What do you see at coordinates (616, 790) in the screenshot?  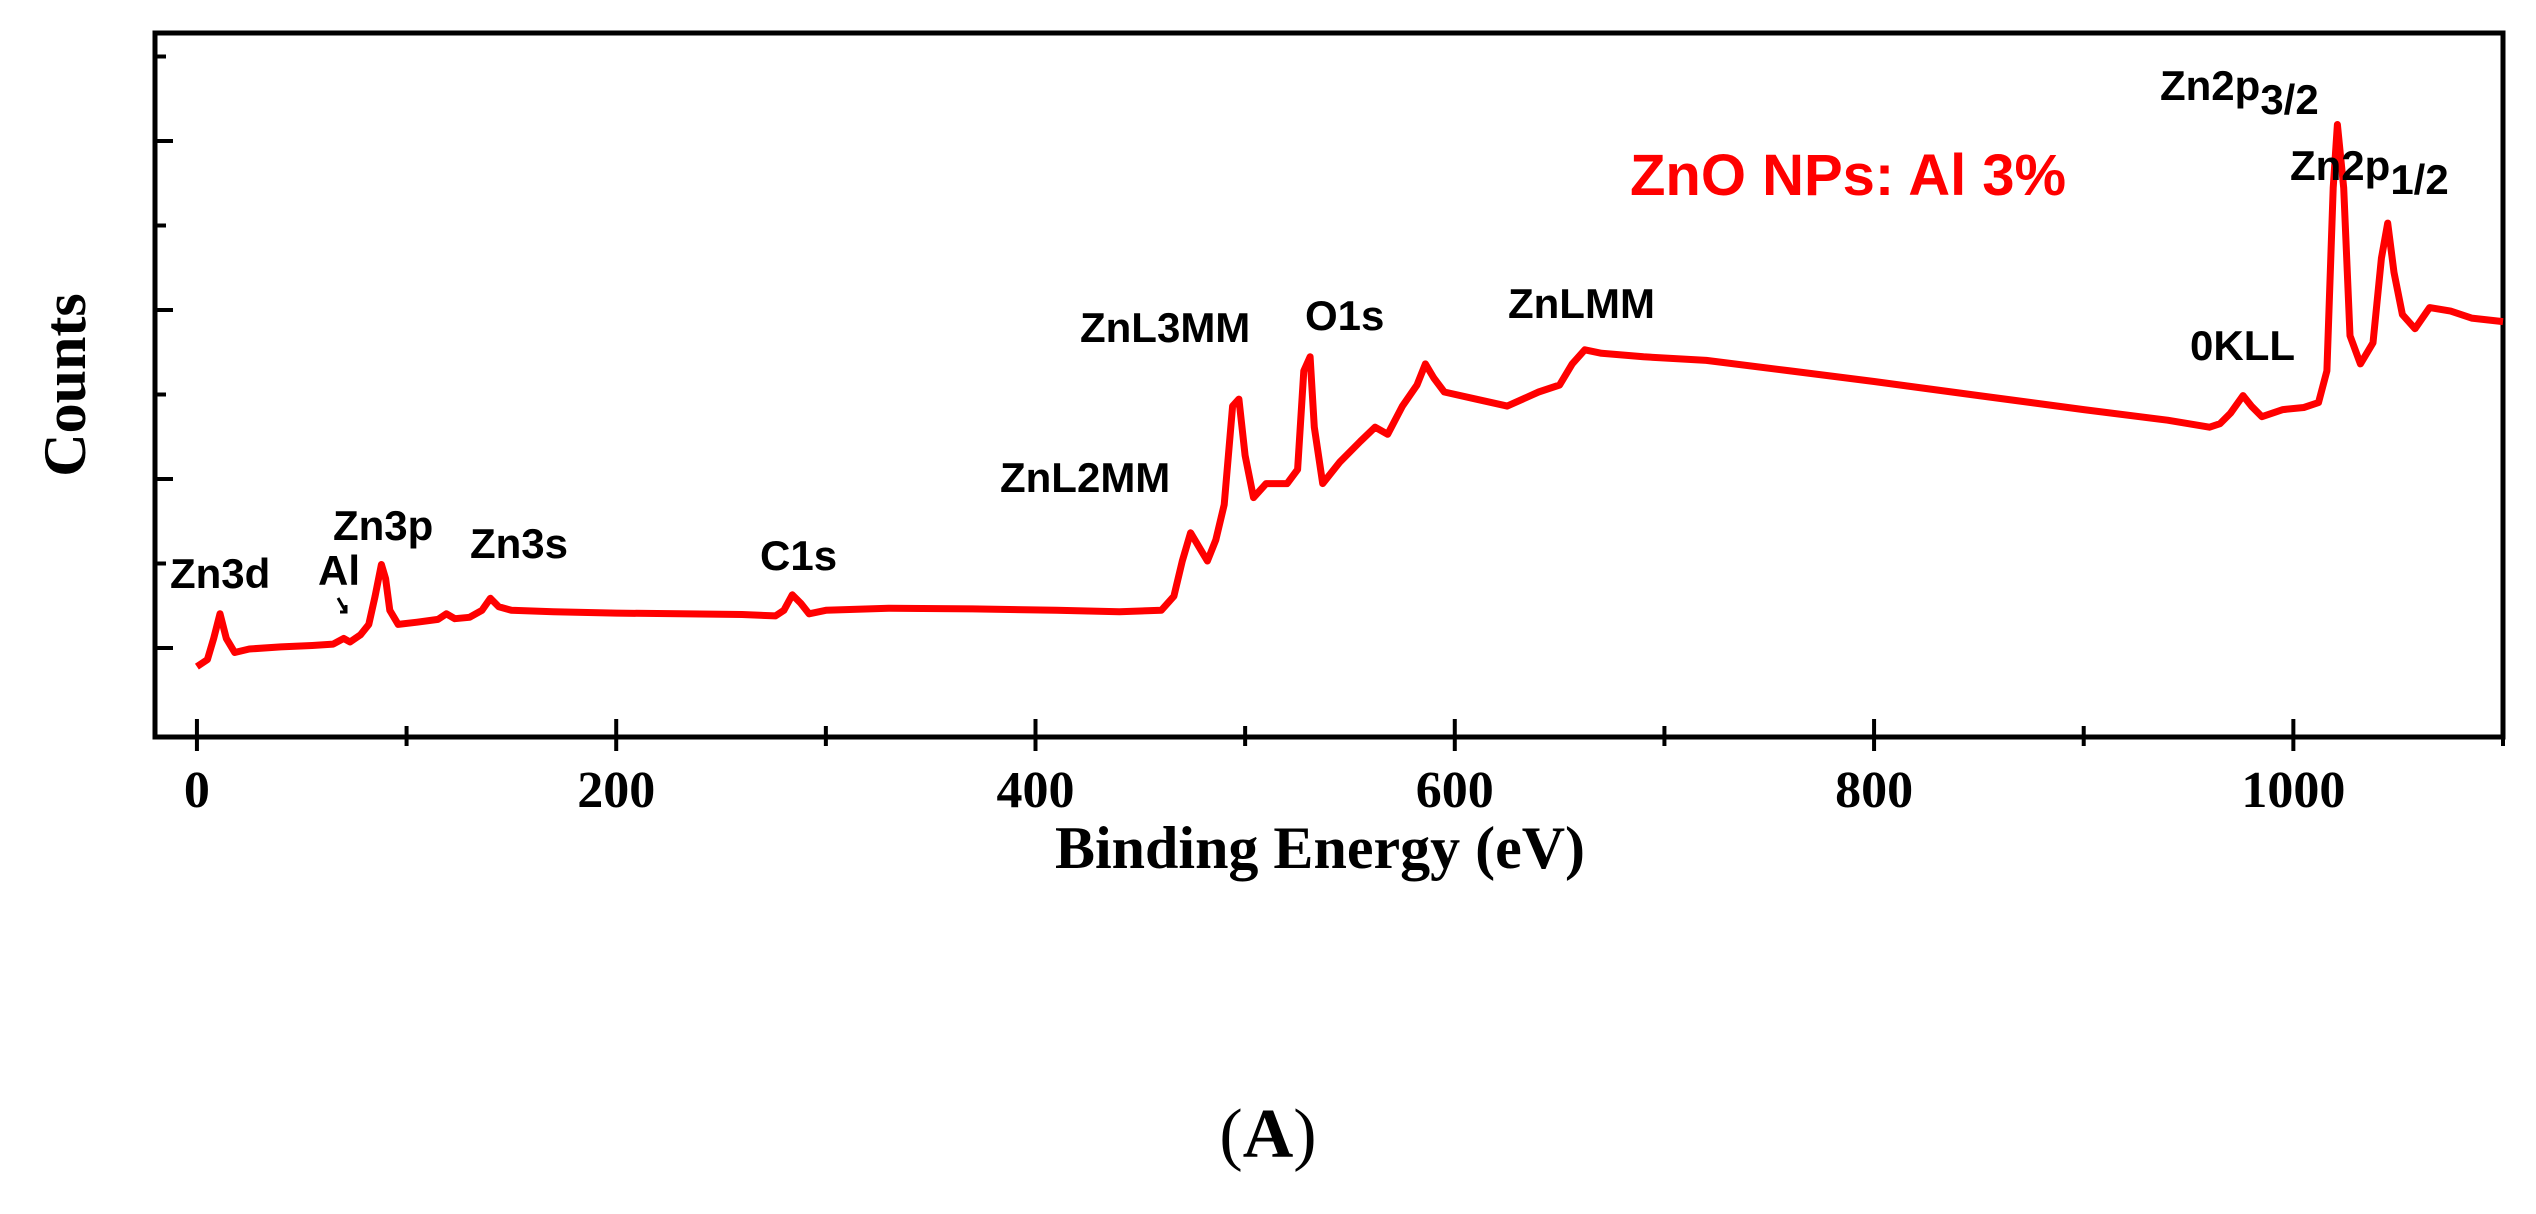 I see `x-tick-label: 200` at bounding box center [616, 790].